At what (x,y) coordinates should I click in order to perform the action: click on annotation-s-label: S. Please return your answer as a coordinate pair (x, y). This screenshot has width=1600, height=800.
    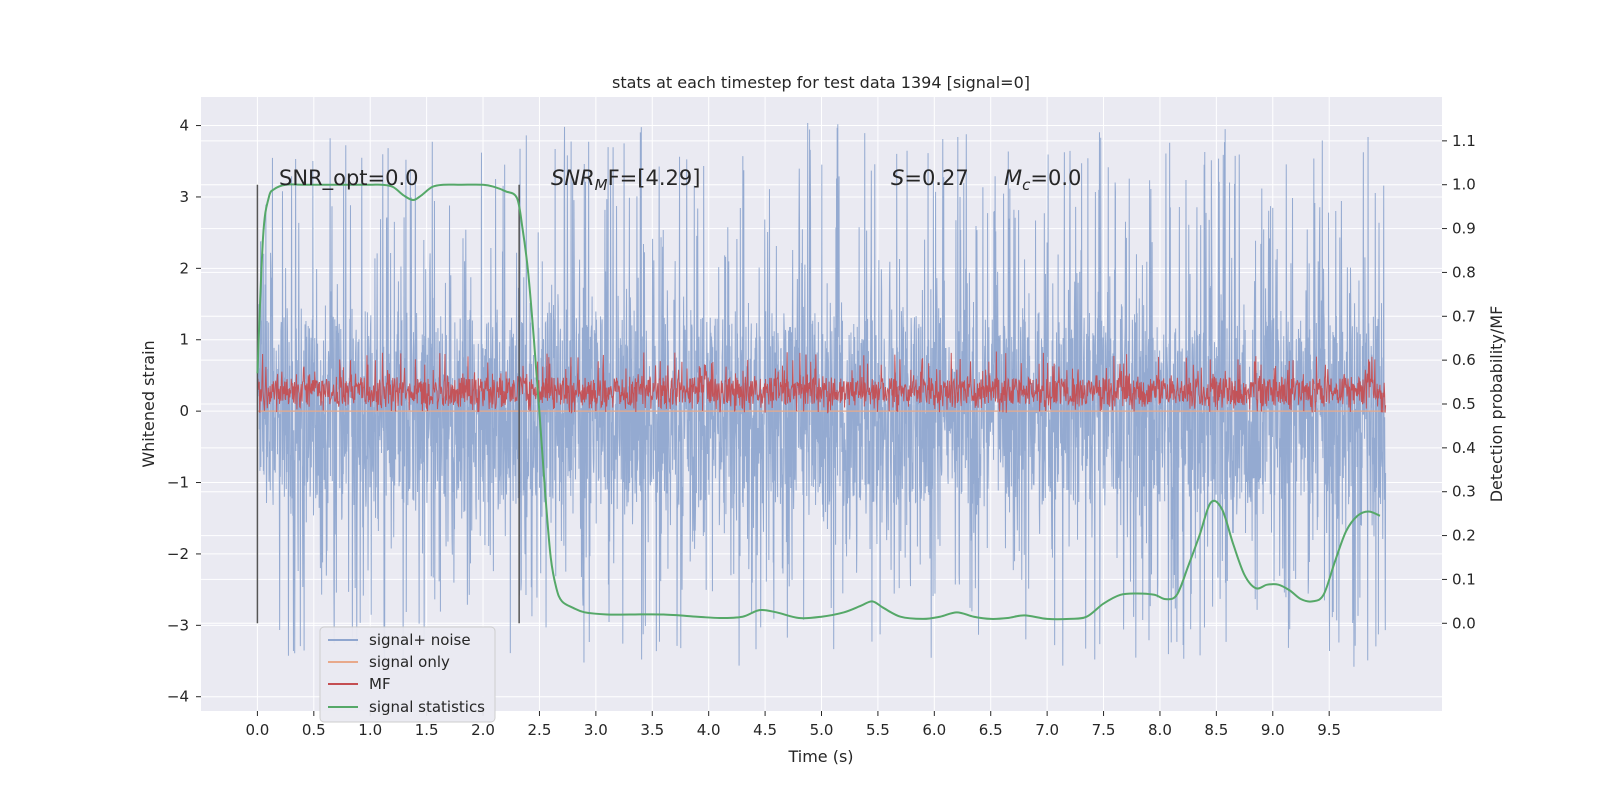
    Looking at the image, I should click on (897, 178).